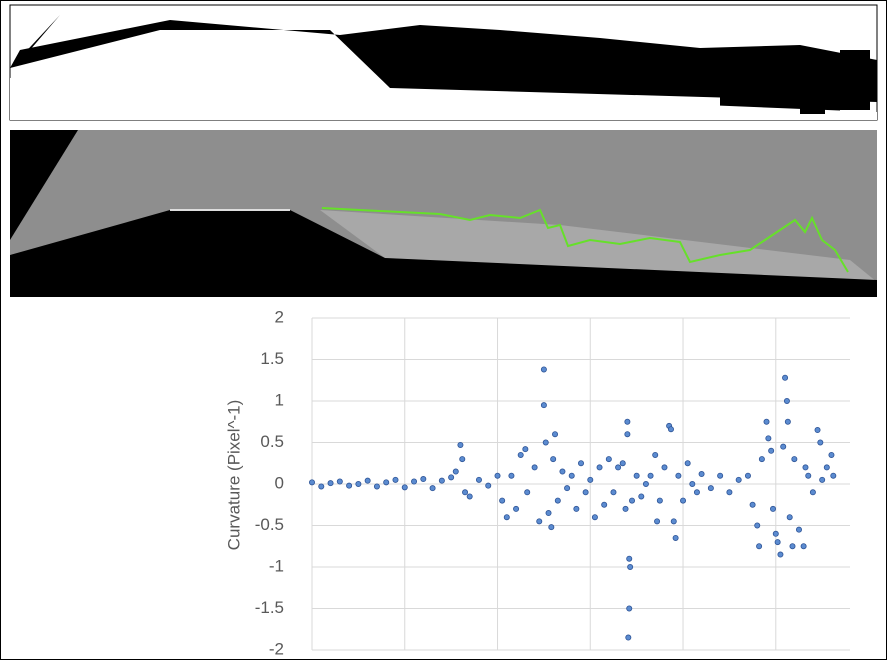 This screenshot has width=887, height=665. I want to click on y-tick-label: -2, so click(276, 648).